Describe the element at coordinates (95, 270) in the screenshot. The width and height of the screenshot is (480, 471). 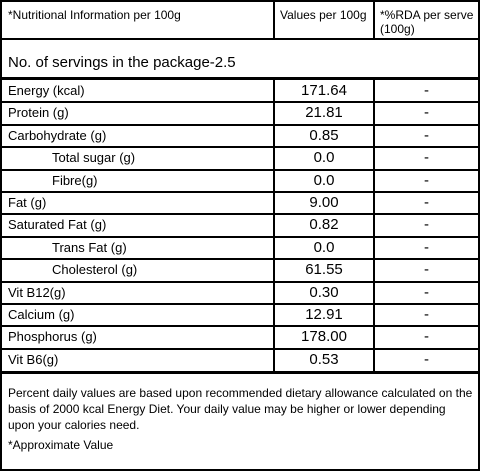
I see `nutrient-label: Cholesterol (g)` at that location.